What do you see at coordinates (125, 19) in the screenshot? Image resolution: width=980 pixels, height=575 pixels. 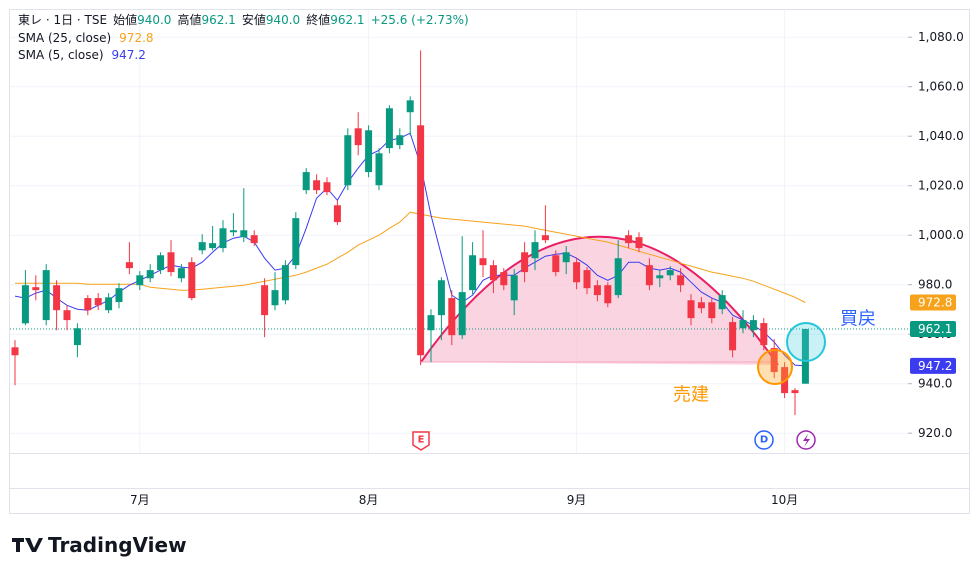 I see `open-label: 始値` at bounding box center [125, 19].